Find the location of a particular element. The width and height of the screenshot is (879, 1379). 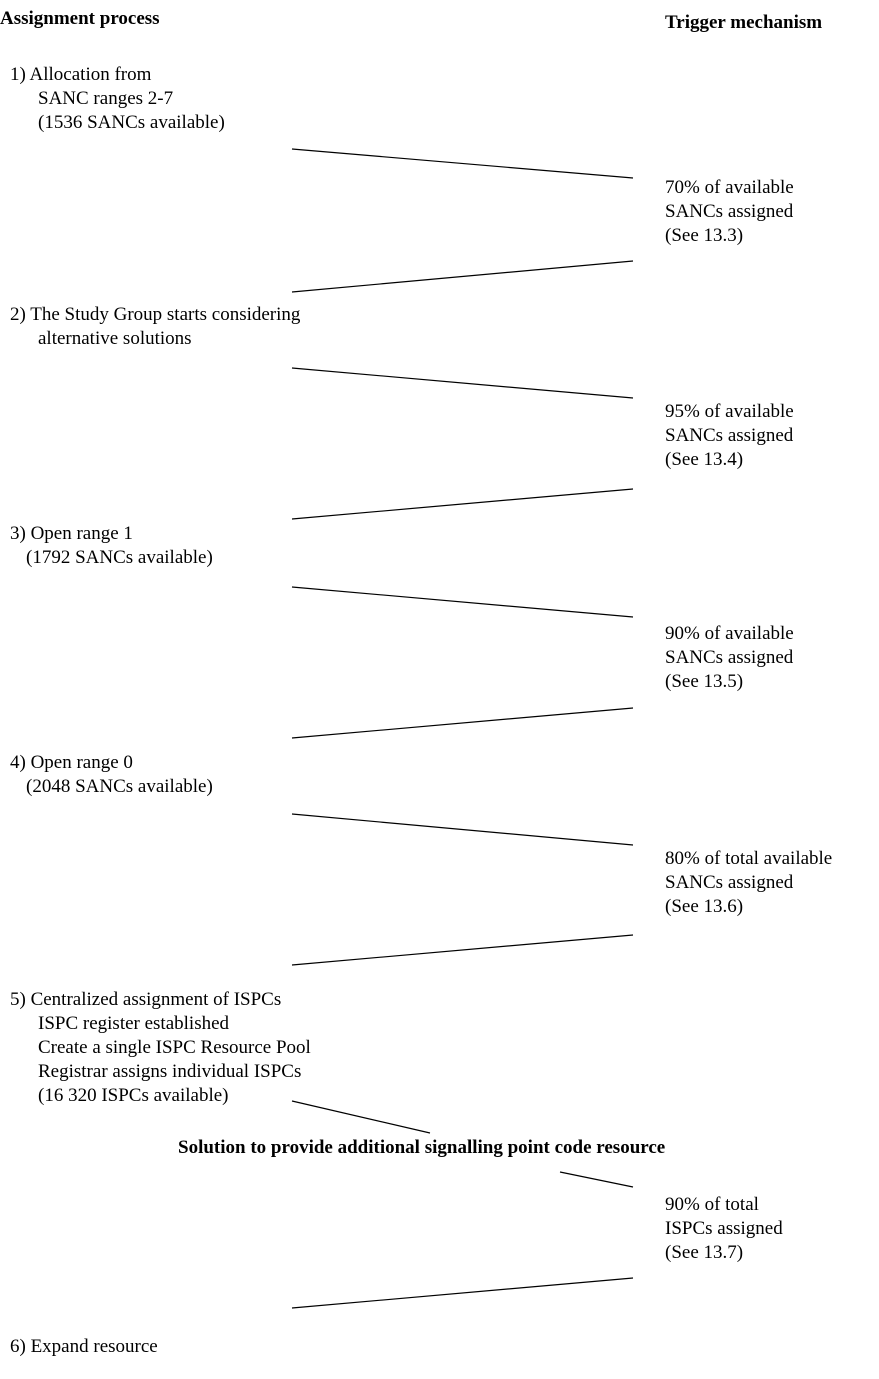

trigger-1-line-3: (See 13.3) is located at coordinates (704, 235).